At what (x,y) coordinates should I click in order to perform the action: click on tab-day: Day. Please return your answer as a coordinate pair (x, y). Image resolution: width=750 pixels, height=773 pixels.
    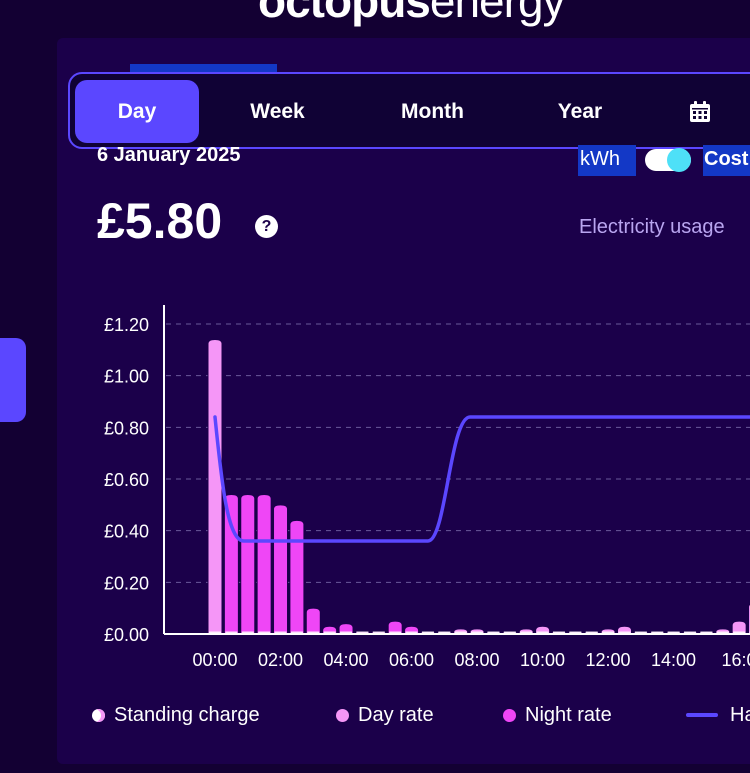
    Looking at the image, I should click on (137, 111).